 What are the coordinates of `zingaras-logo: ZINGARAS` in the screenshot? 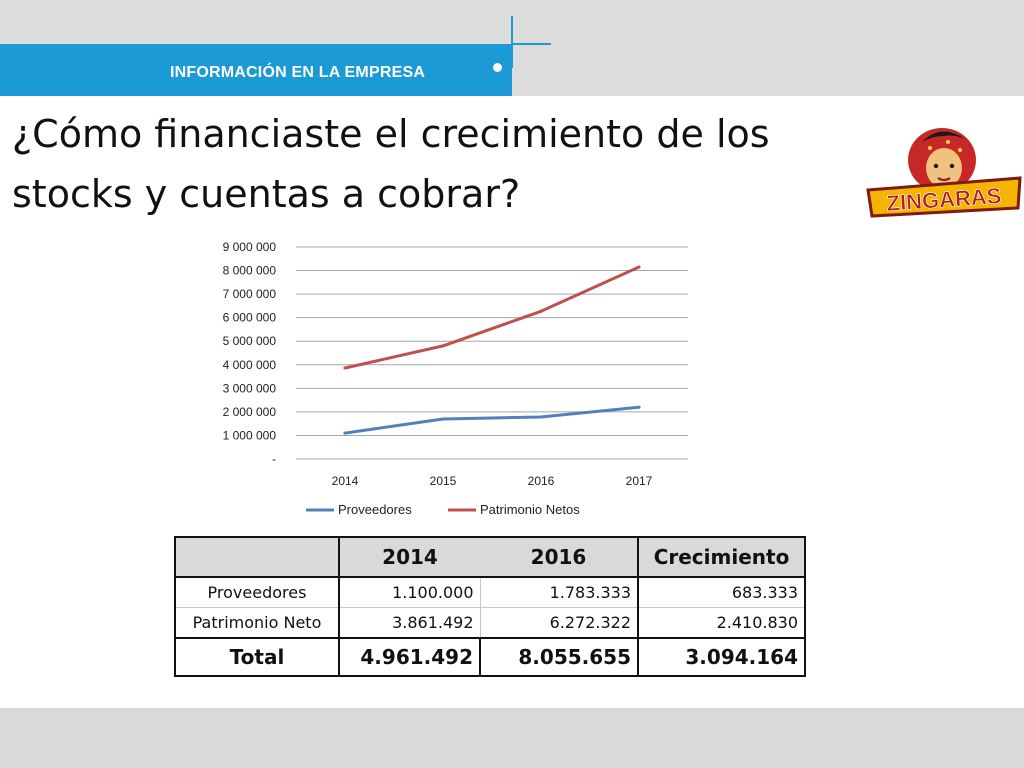 It's located at (944, 173).